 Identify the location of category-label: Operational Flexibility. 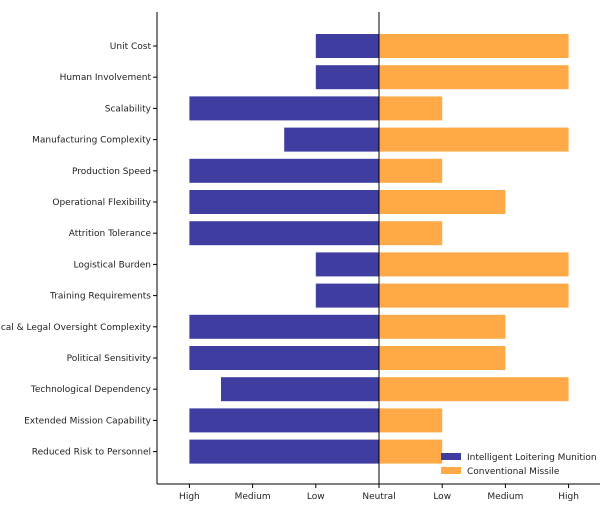
(101, 203).